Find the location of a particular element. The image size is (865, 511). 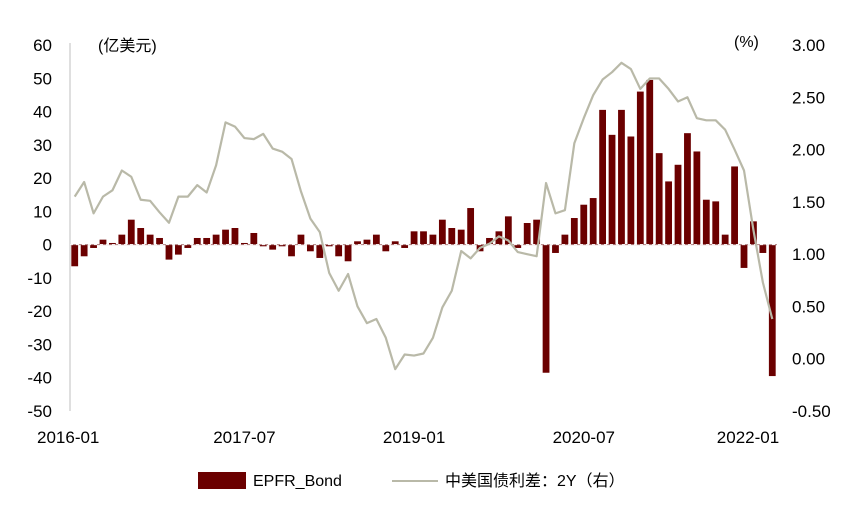

legend: EPFR_Bond 中美国债利差：2Y（右） is located at coordinates (411, 481).